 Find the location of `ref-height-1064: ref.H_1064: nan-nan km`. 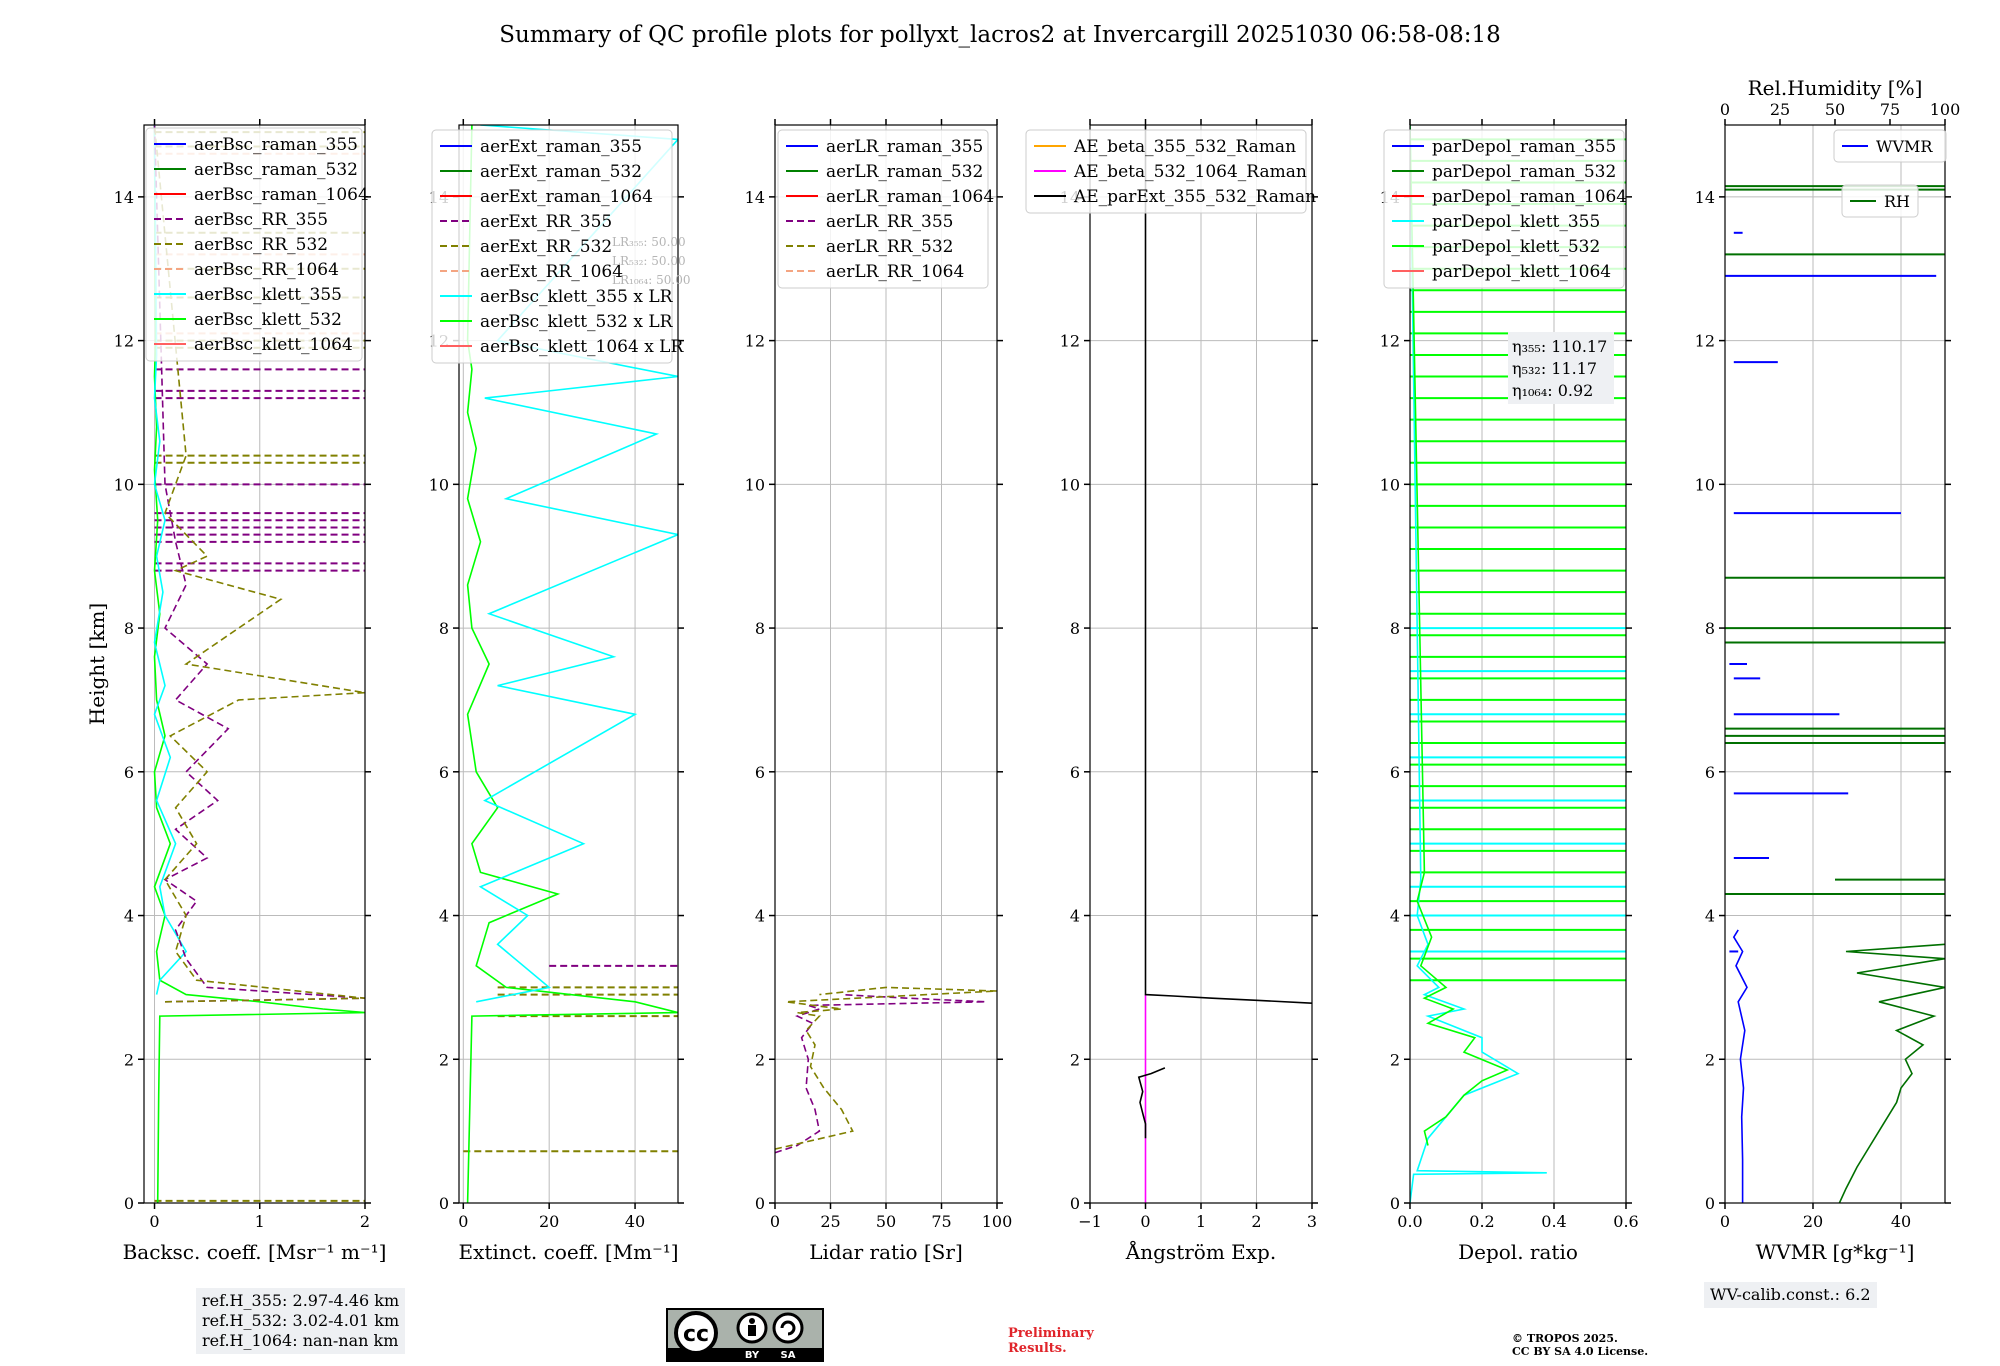

ref-height-1064: ref.H_1064: nan-nan km is located at coordinates (300, 1340).